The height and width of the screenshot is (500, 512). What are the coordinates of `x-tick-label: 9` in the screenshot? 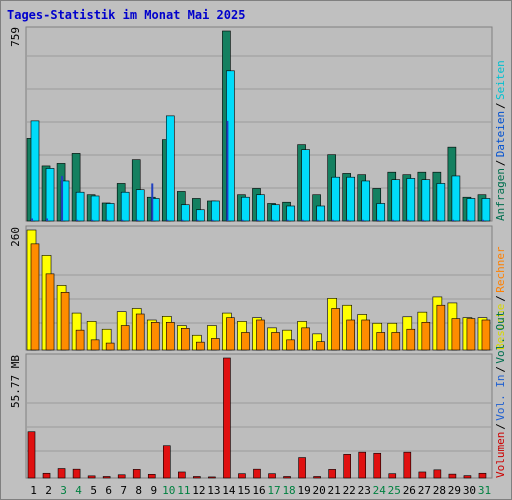 It's located at (153, 490).